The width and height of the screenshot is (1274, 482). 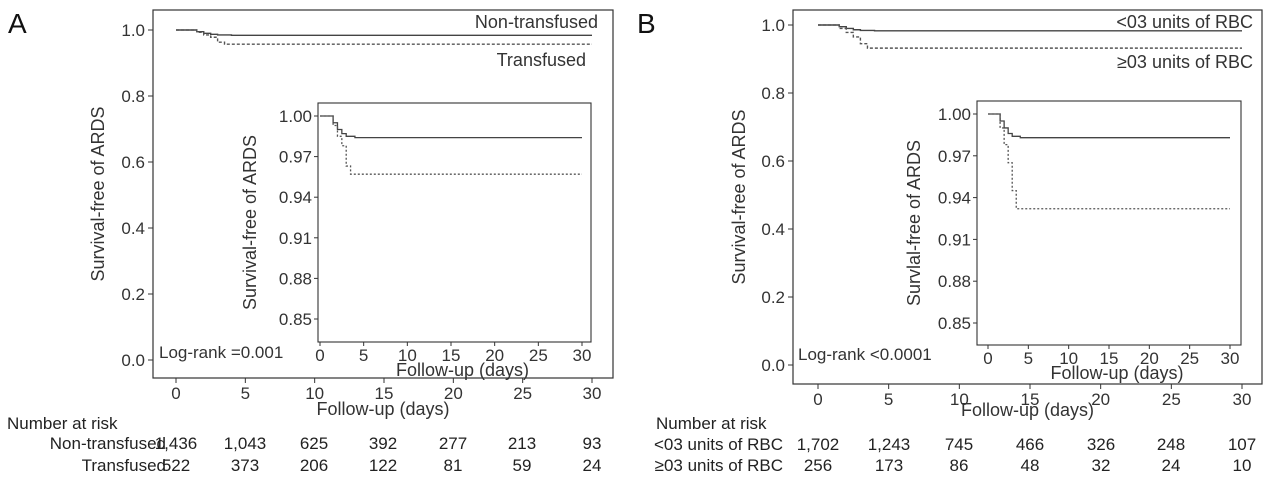 I want to click on risk-value: 522, so click(x=176, y=465).